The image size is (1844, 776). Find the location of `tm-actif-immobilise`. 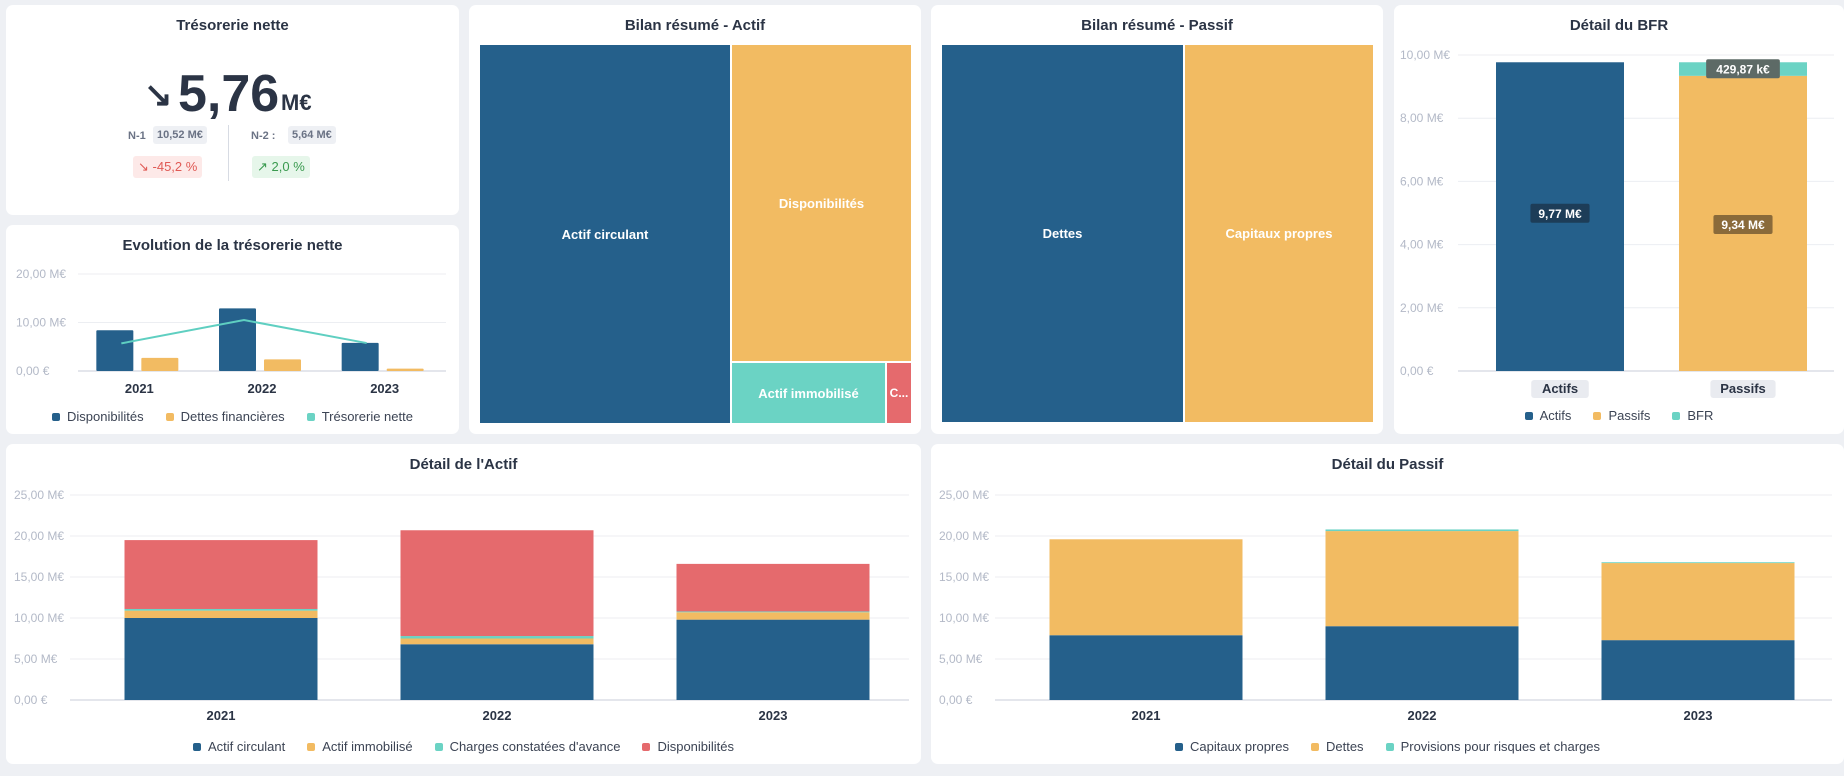

tm-actif-immobilise is located at coordinates (808, 393).